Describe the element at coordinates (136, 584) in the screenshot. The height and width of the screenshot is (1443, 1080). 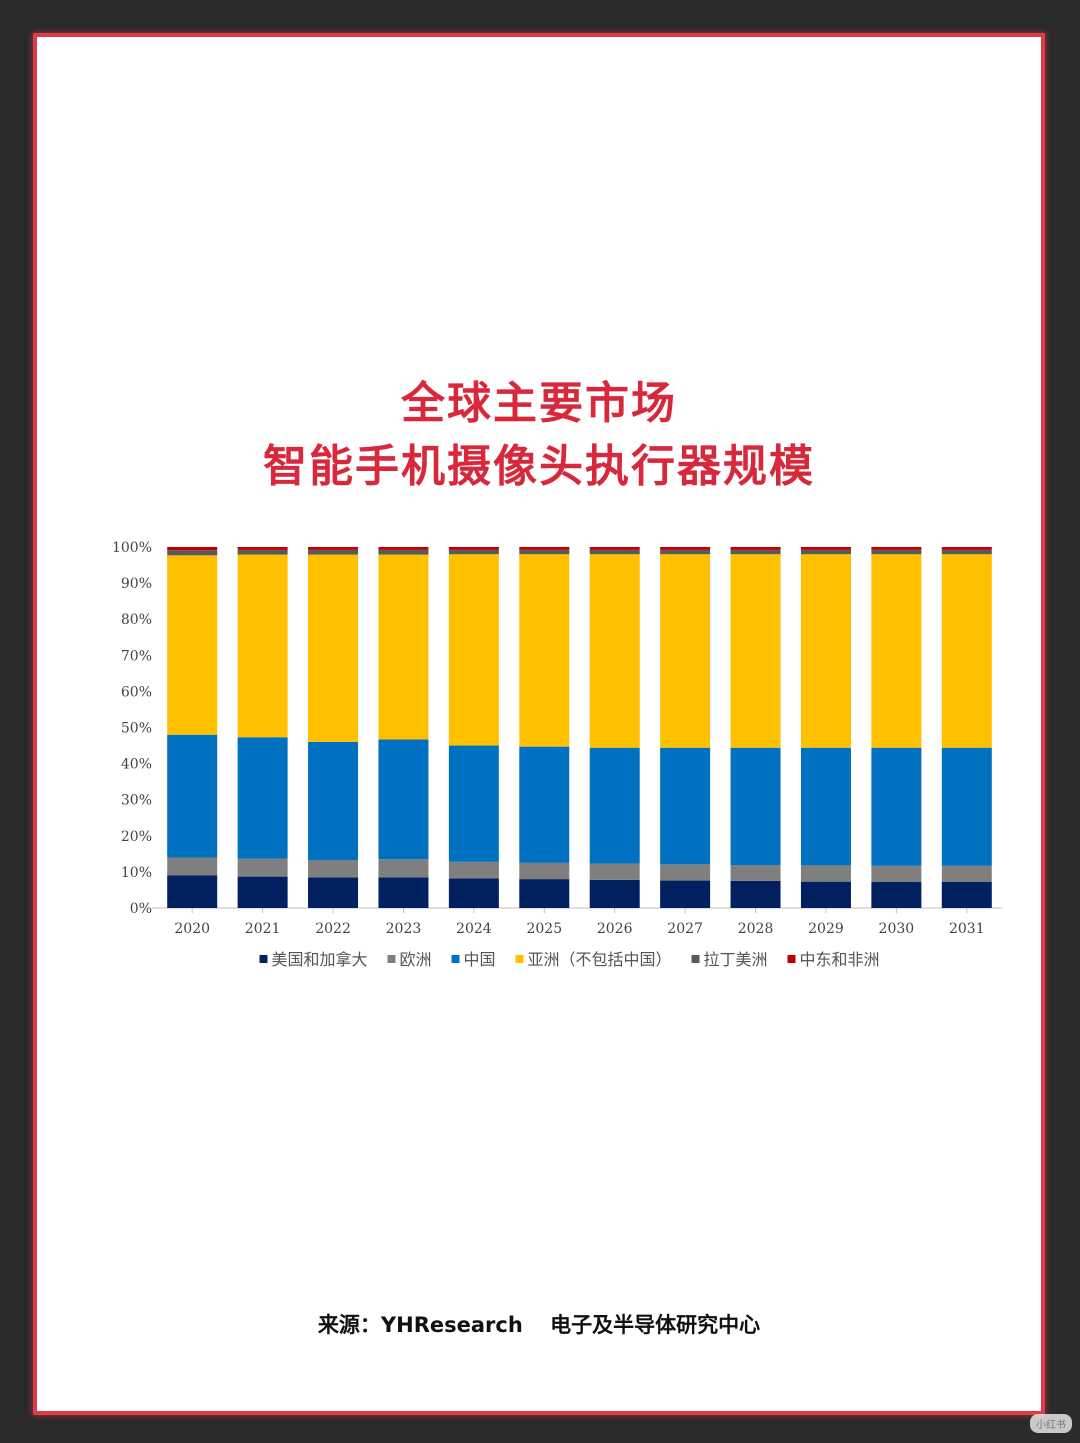
I see `y-tick-label: 90%` at that location.